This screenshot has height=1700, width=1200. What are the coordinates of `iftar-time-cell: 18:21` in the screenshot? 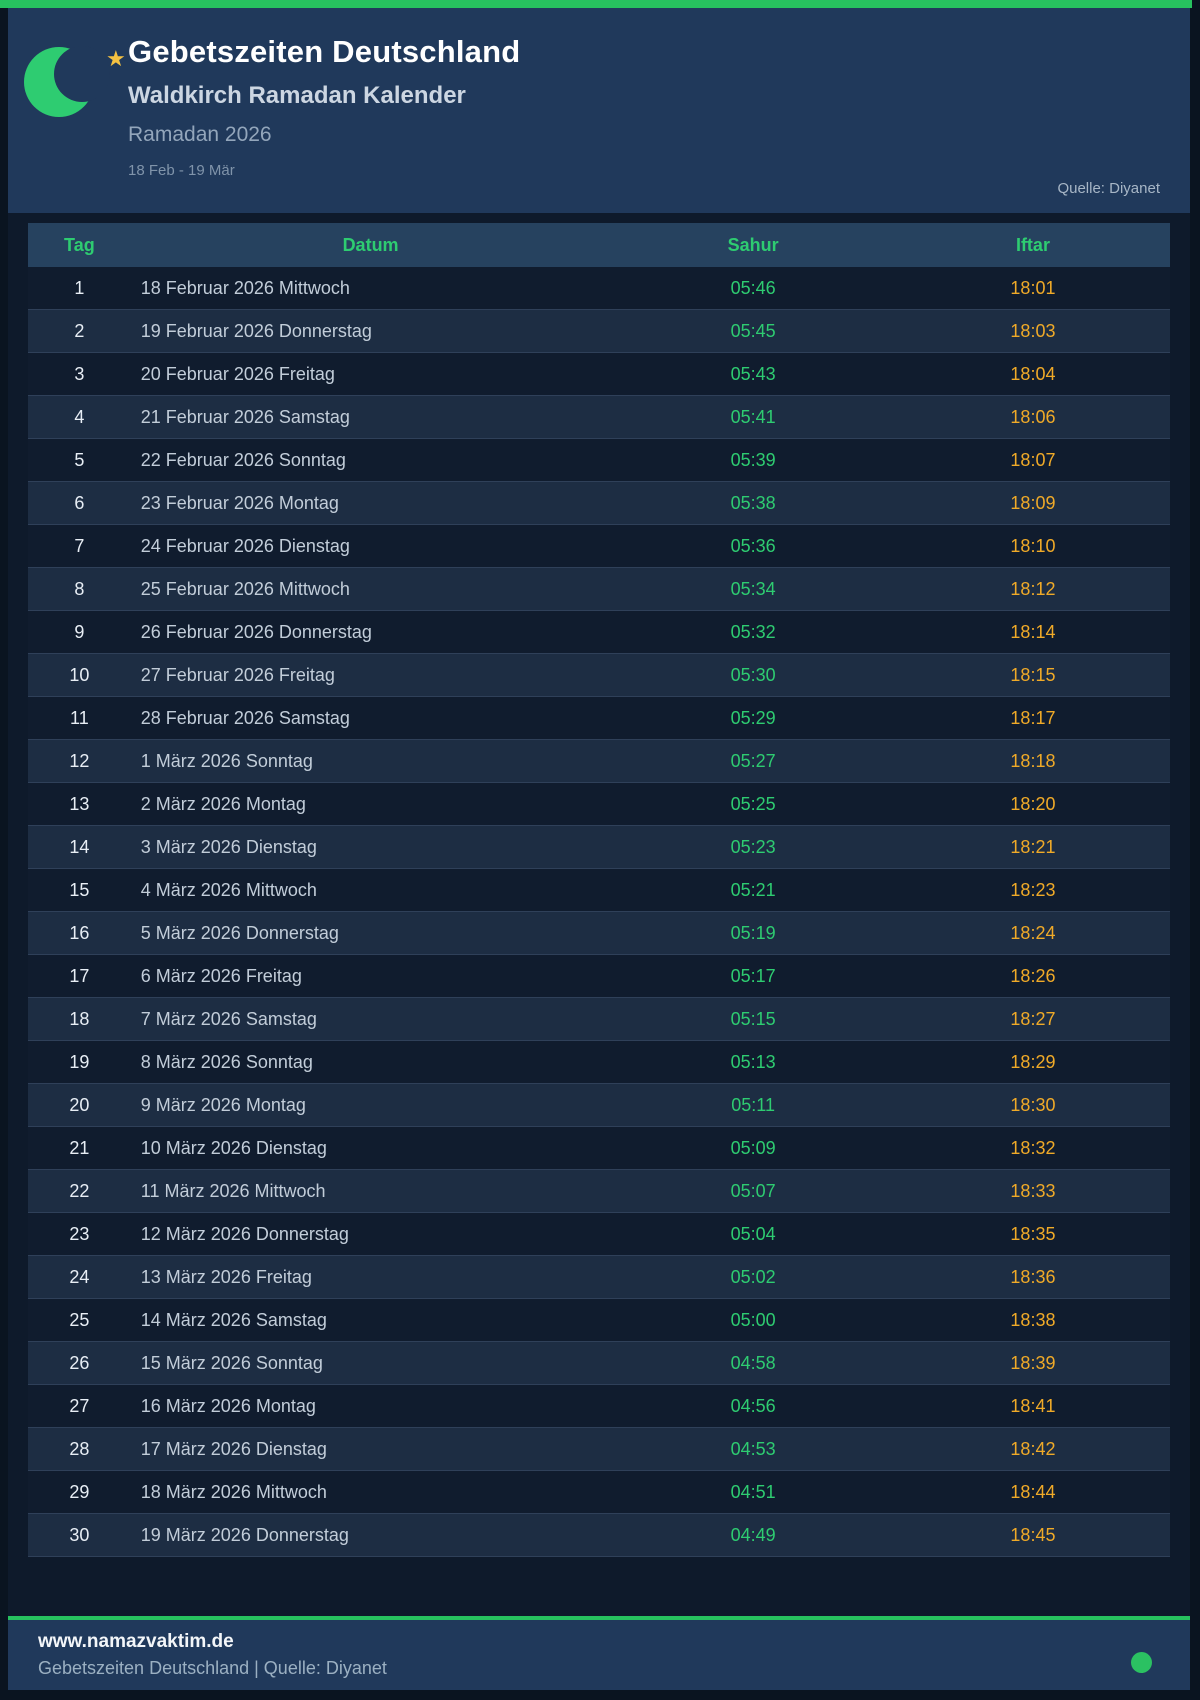 It's located at (1033, 846).